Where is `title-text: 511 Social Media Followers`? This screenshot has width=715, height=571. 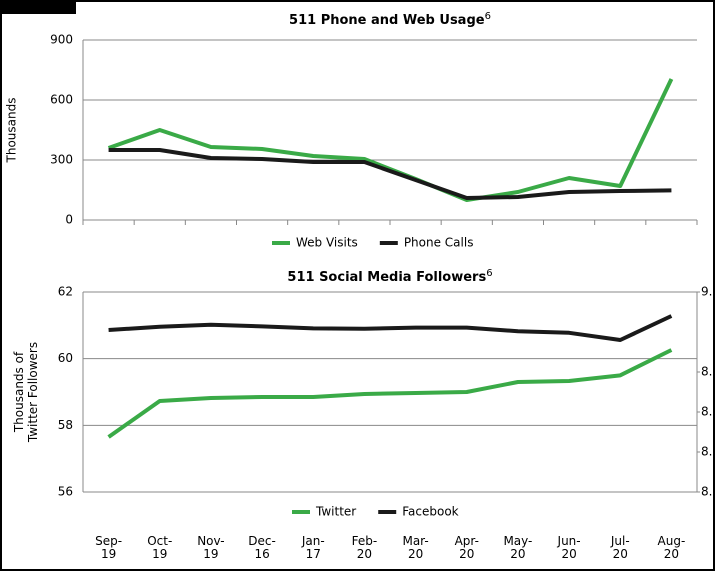 title-text: 511 Social Media Followers is located at coordinates (386, 277).